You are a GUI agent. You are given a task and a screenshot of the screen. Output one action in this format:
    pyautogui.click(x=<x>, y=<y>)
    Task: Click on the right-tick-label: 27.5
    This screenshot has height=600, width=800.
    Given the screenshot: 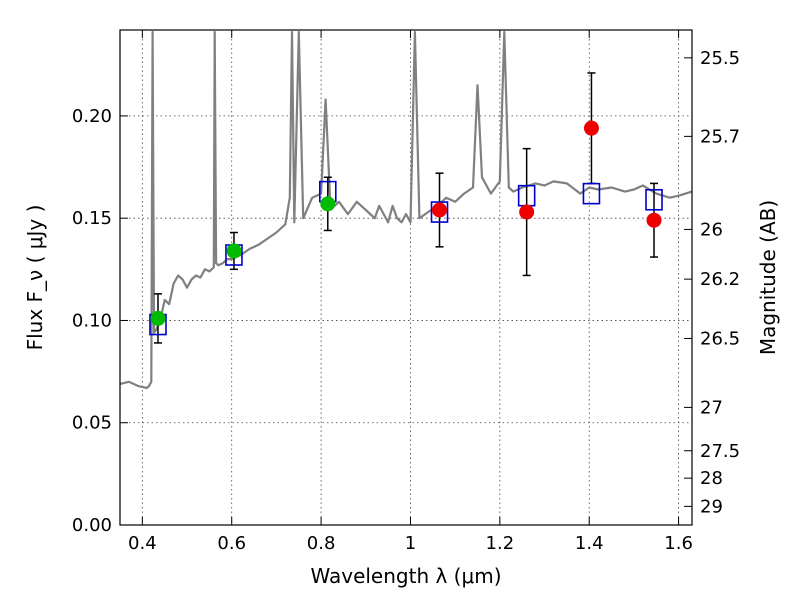 What is the action you would take?
    pyautogui.click(x=720, y=451)
    